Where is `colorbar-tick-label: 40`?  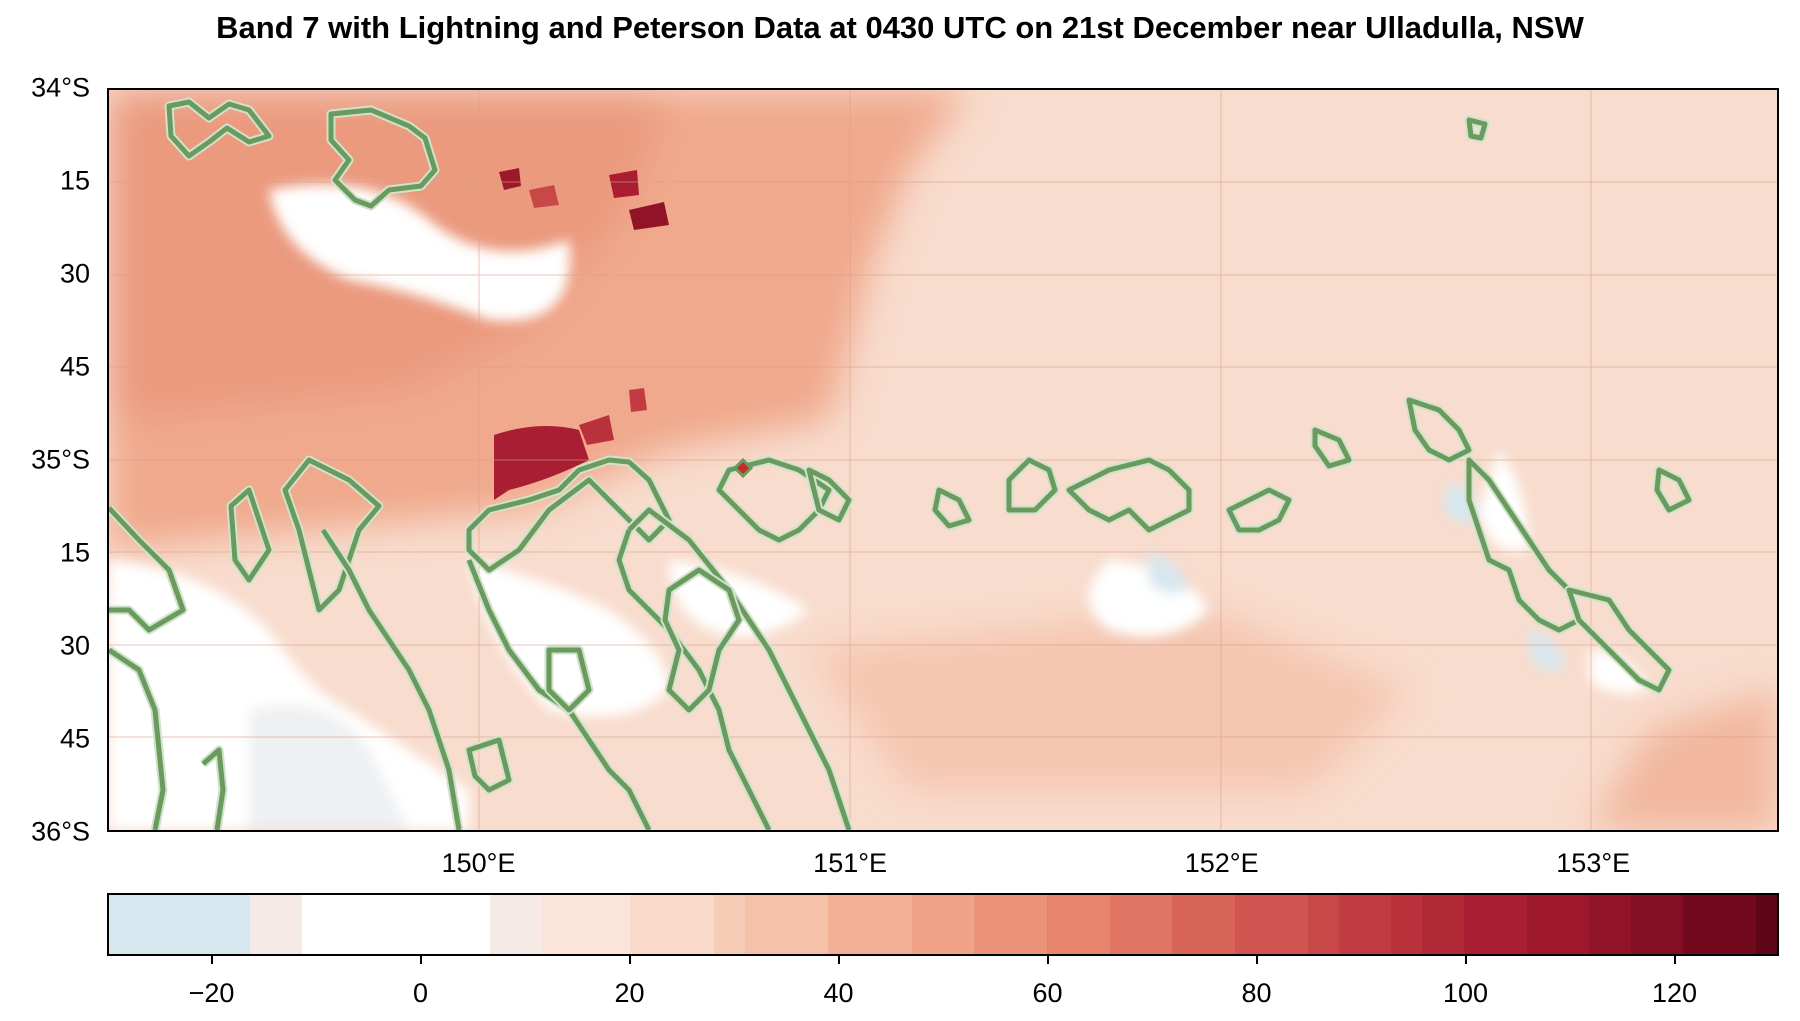
colorbar-tick-label: 40 is located at coordinates (838, 993).